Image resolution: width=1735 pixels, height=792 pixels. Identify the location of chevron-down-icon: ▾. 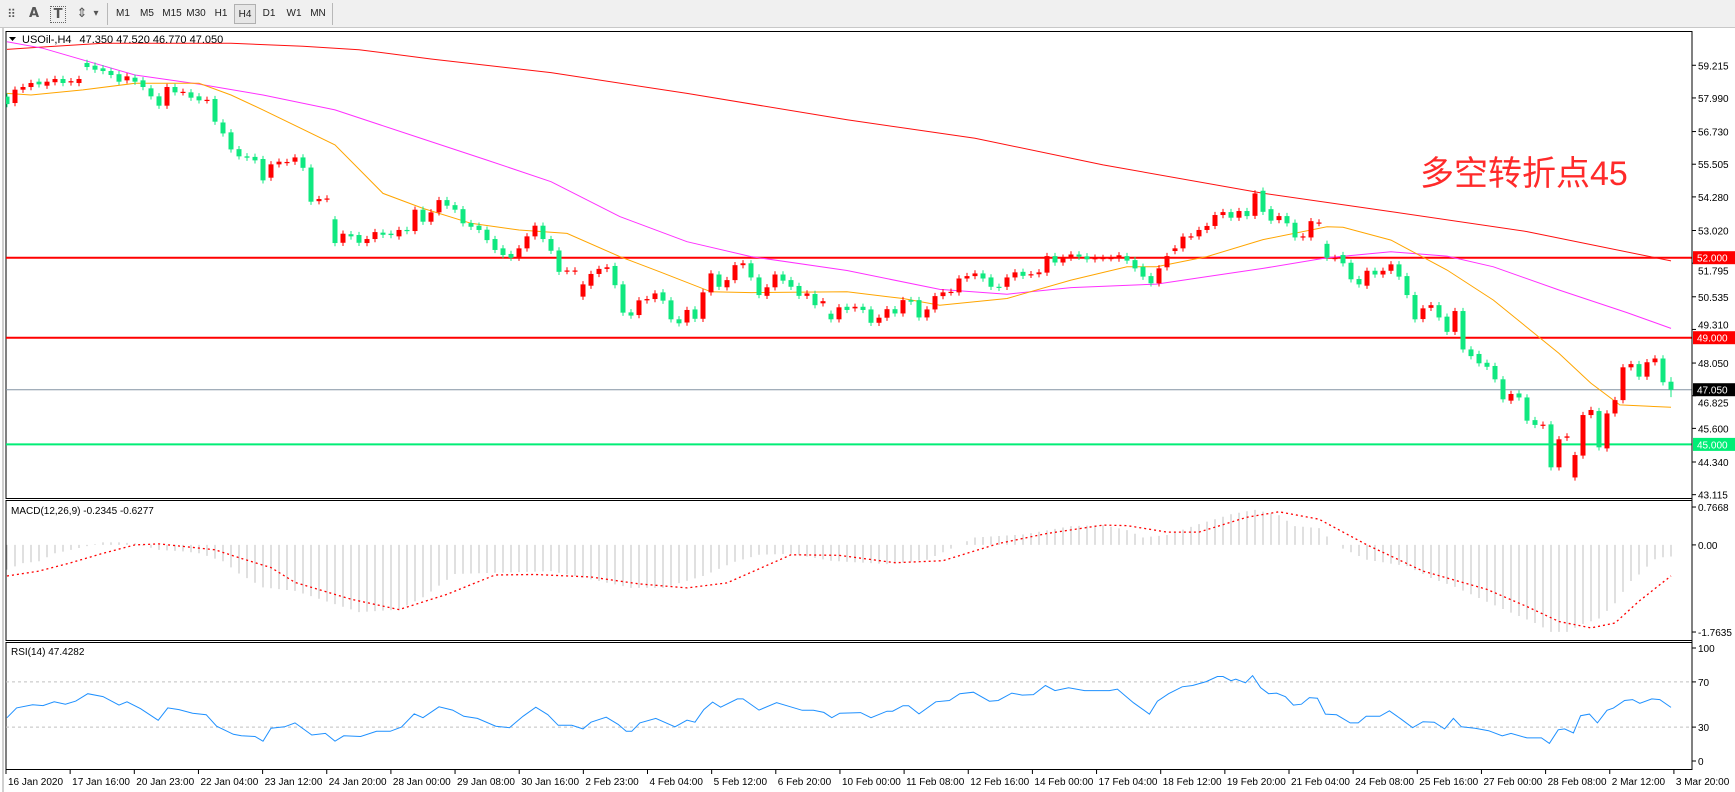
(96, 13).